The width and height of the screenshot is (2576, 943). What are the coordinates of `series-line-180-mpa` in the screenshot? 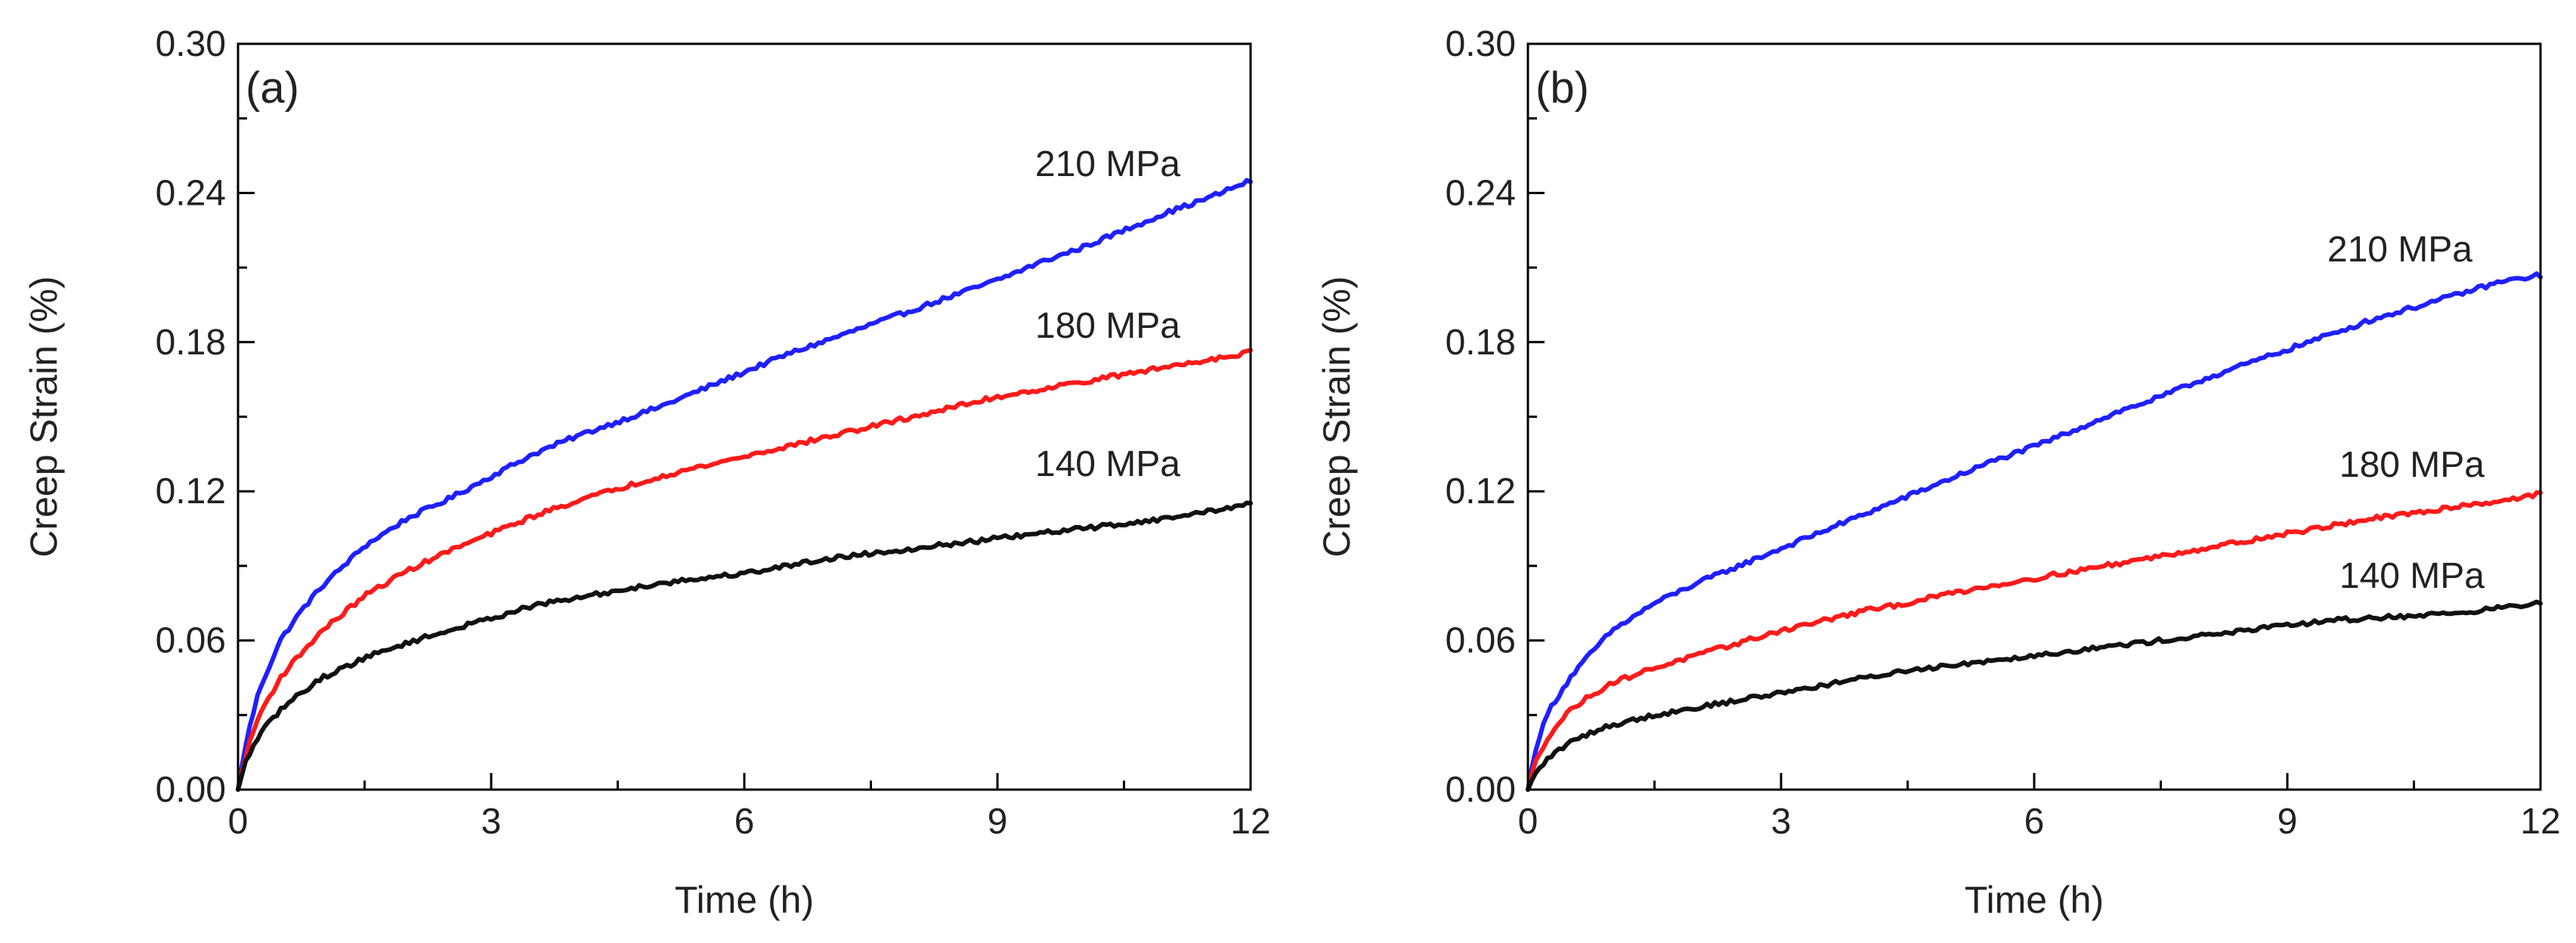 It's located at (2034, 641).